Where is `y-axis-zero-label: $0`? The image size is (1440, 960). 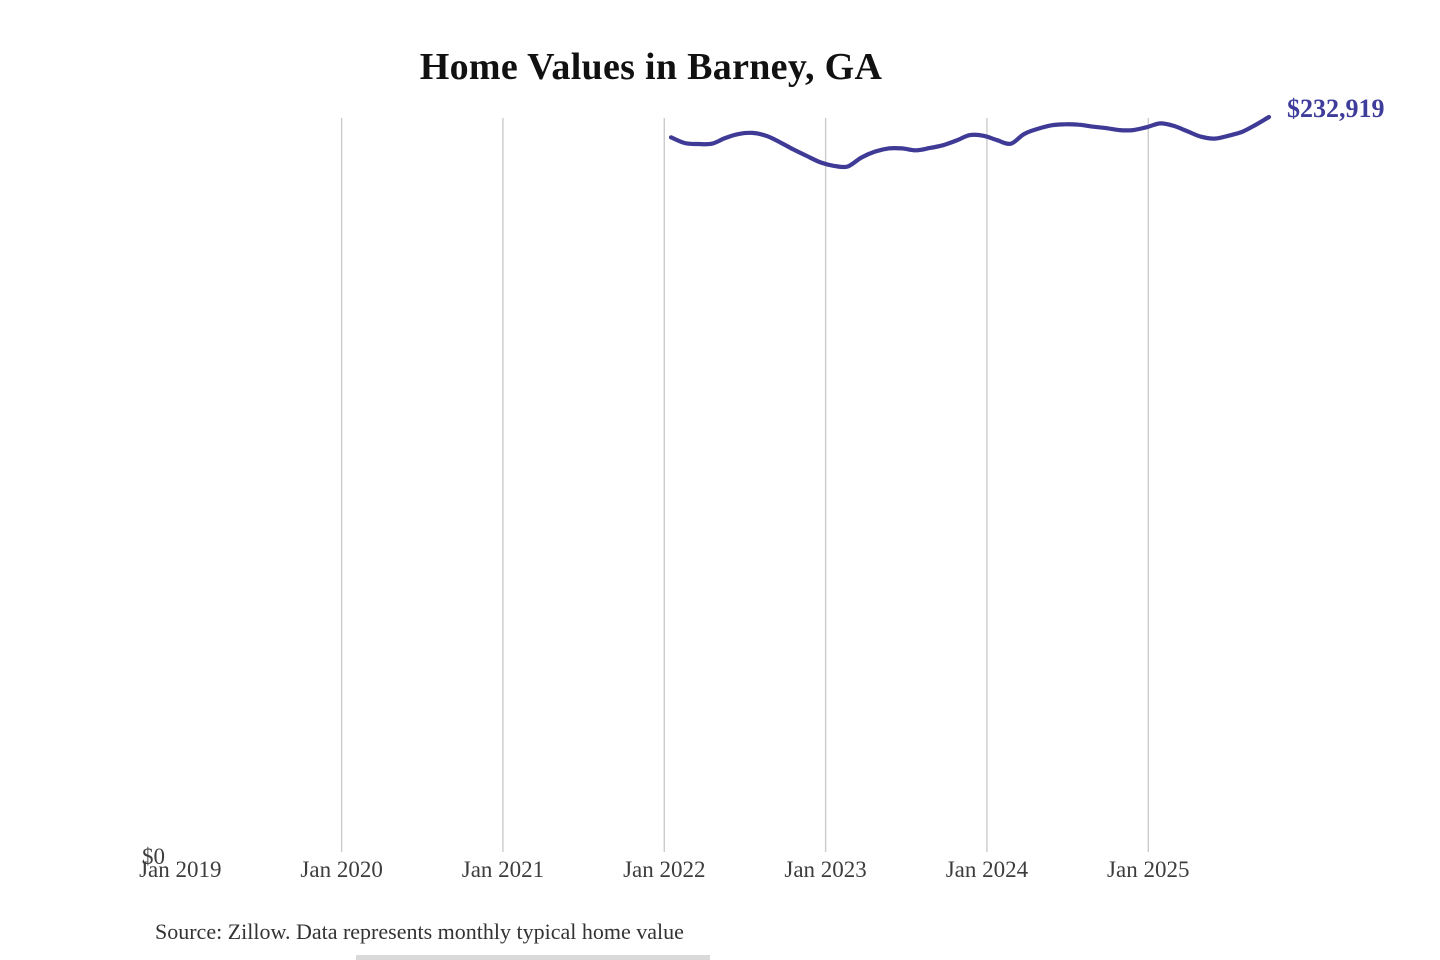 y-axis-zero-label: $0 is located at coordinates (153, 856).